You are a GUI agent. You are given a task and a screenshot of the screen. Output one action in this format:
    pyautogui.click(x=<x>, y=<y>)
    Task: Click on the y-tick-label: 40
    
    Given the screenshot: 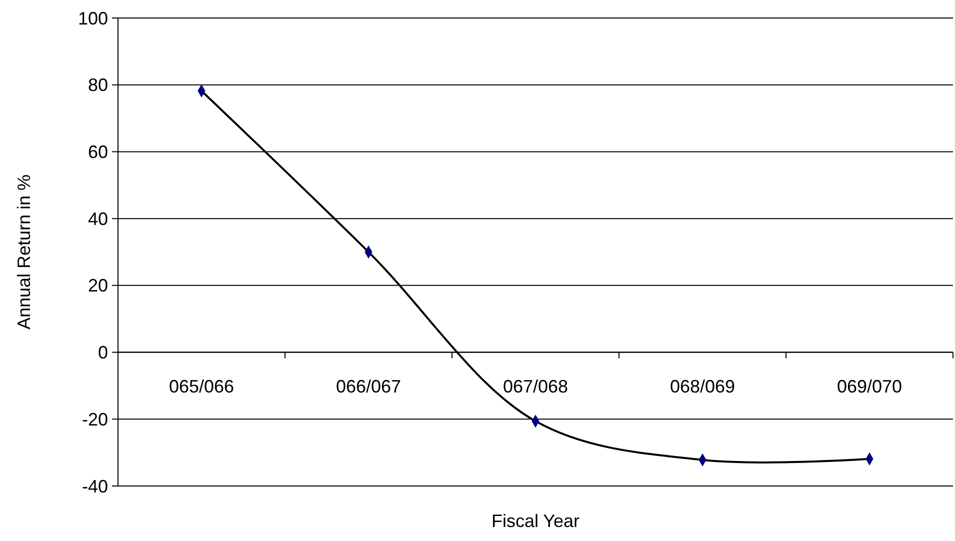 What is the action you would take?
    pyautogui.click(x=98, y=218)
    